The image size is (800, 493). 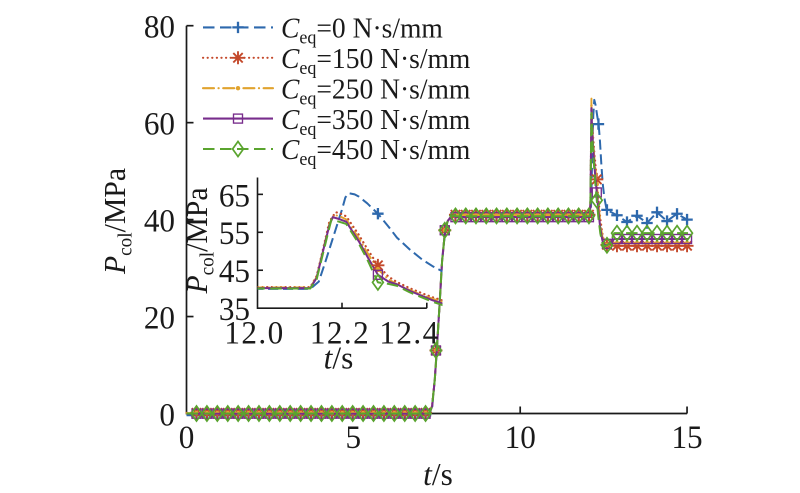 What do you see at coordinates (340, 333) in the screenshot?
I see `svg-text: 12.2` at bounding box center [340, 333].